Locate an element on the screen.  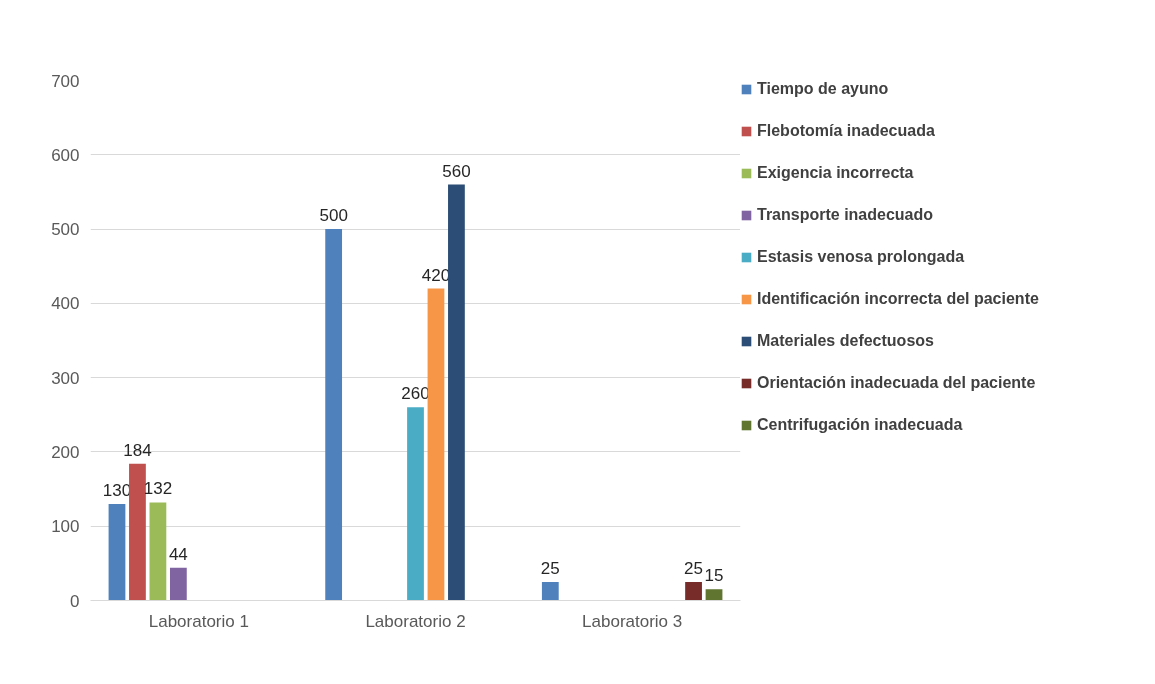
y-tick-label: 700 is located at coordinates (65, 81).